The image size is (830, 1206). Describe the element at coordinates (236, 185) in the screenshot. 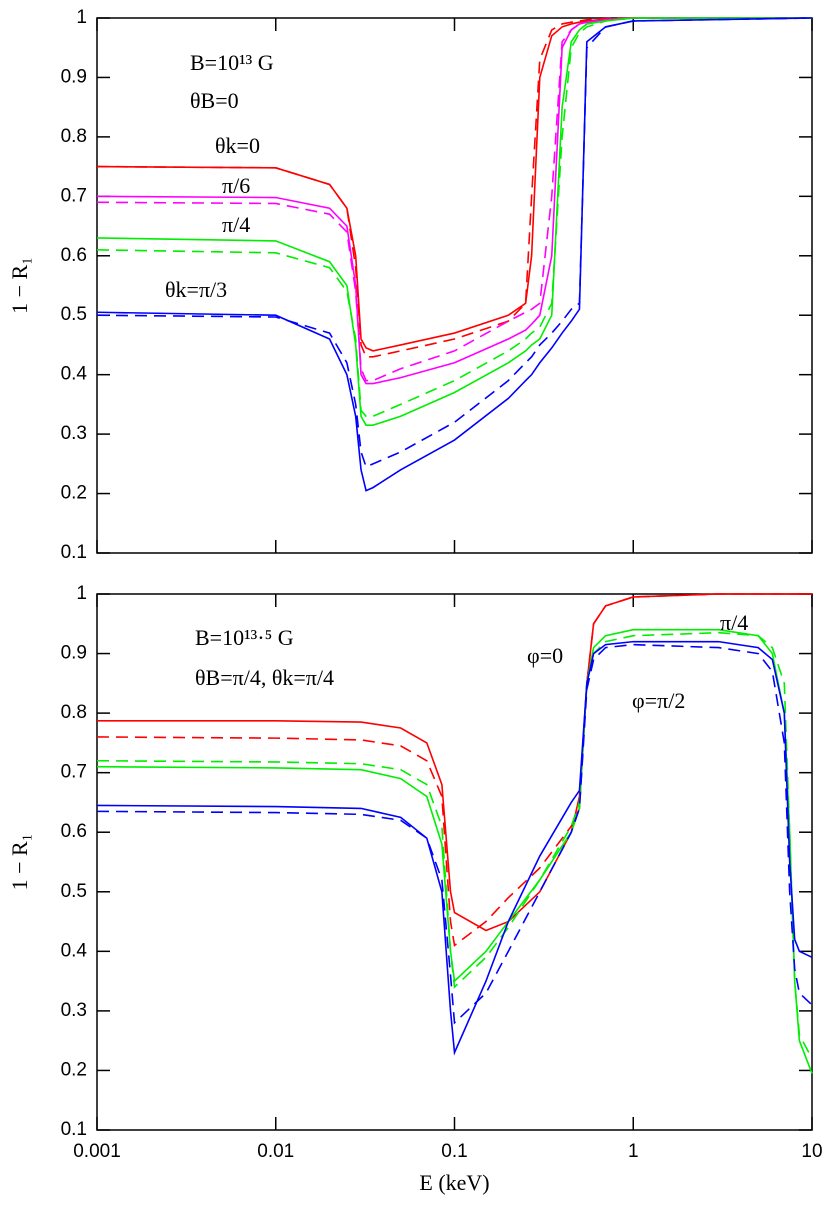

I see `annotation: π/6` at that location.